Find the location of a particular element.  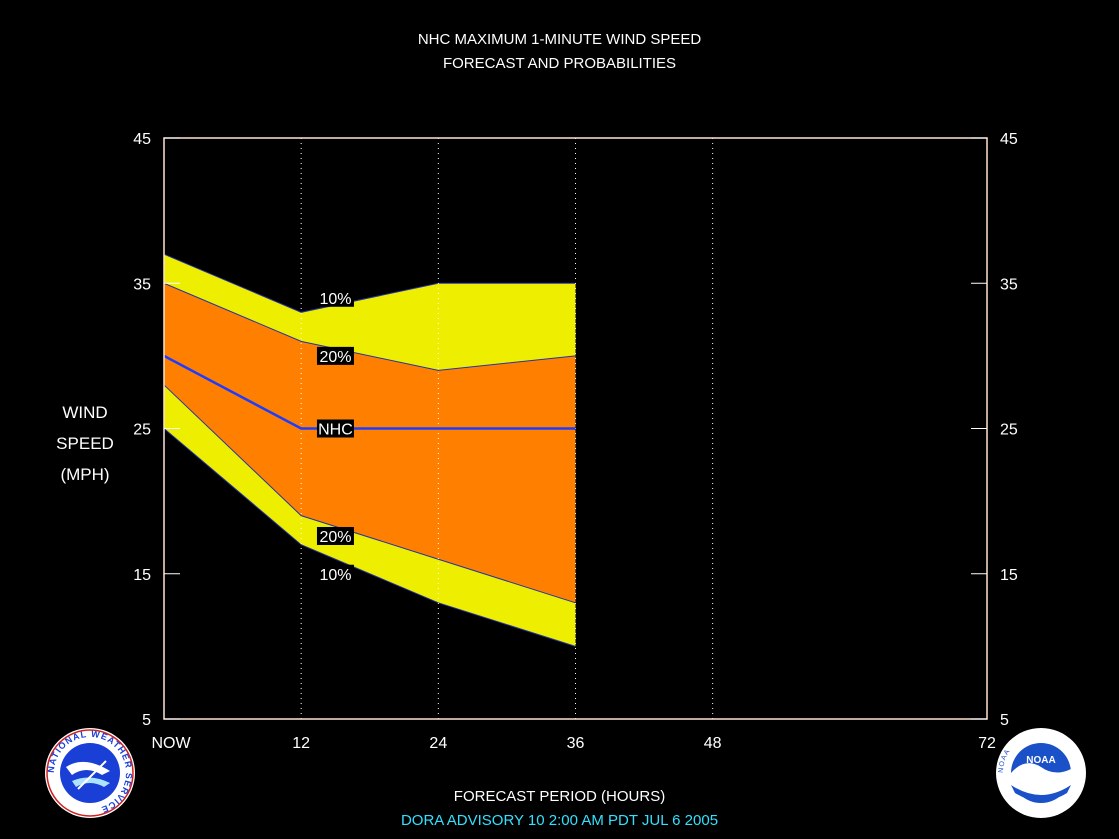

band-label-nhc: NHC is located at coordinates (335, 429).